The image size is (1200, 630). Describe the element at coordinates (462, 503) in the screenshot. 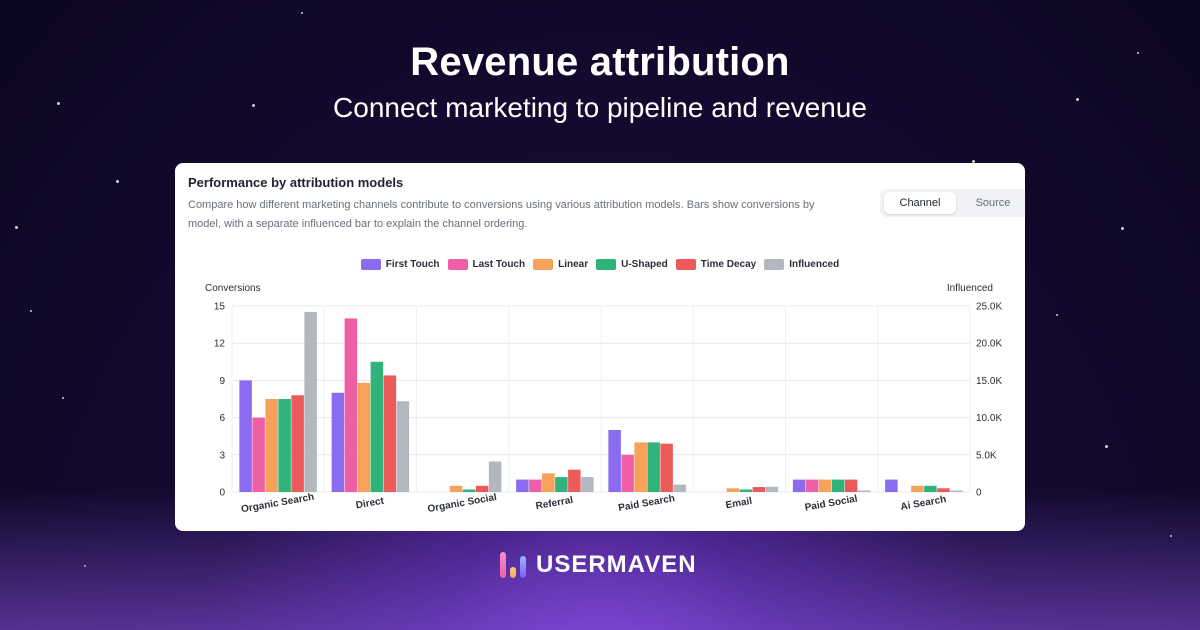

I see `x-tick-label: Organic Social` at that location.